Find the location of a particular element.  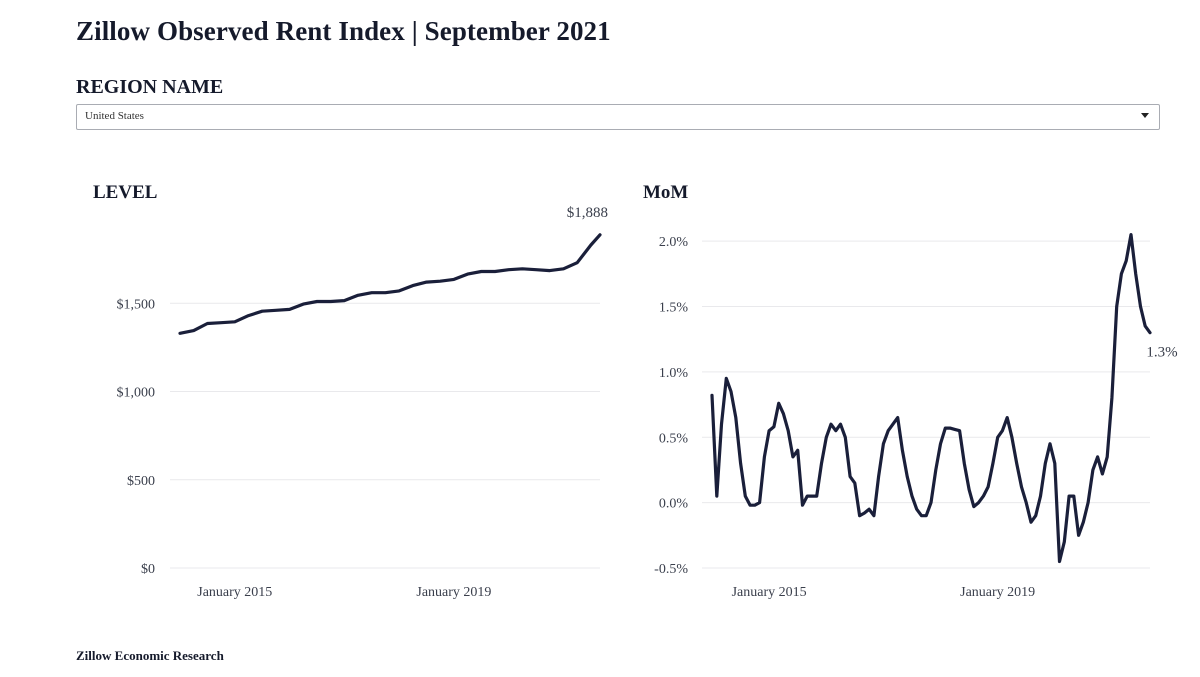

level-chart-title: LEVEL is located at coordinates (125, 192).